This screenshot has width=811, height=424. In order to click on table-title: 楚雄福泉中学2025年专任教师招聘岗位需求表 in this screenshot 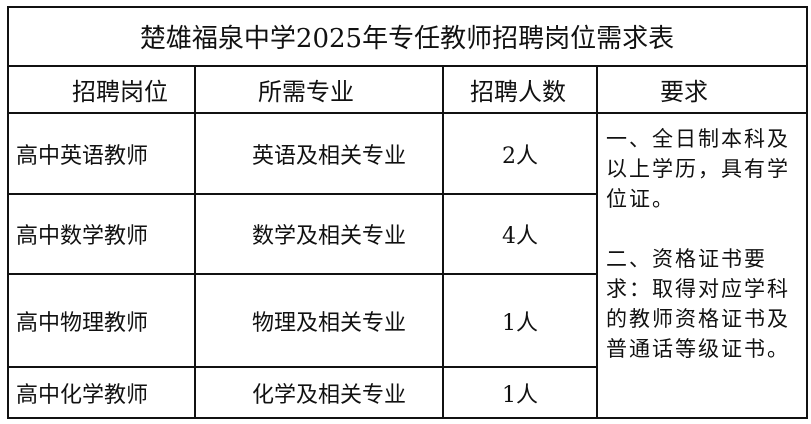, I will do `click(407, 39)`.